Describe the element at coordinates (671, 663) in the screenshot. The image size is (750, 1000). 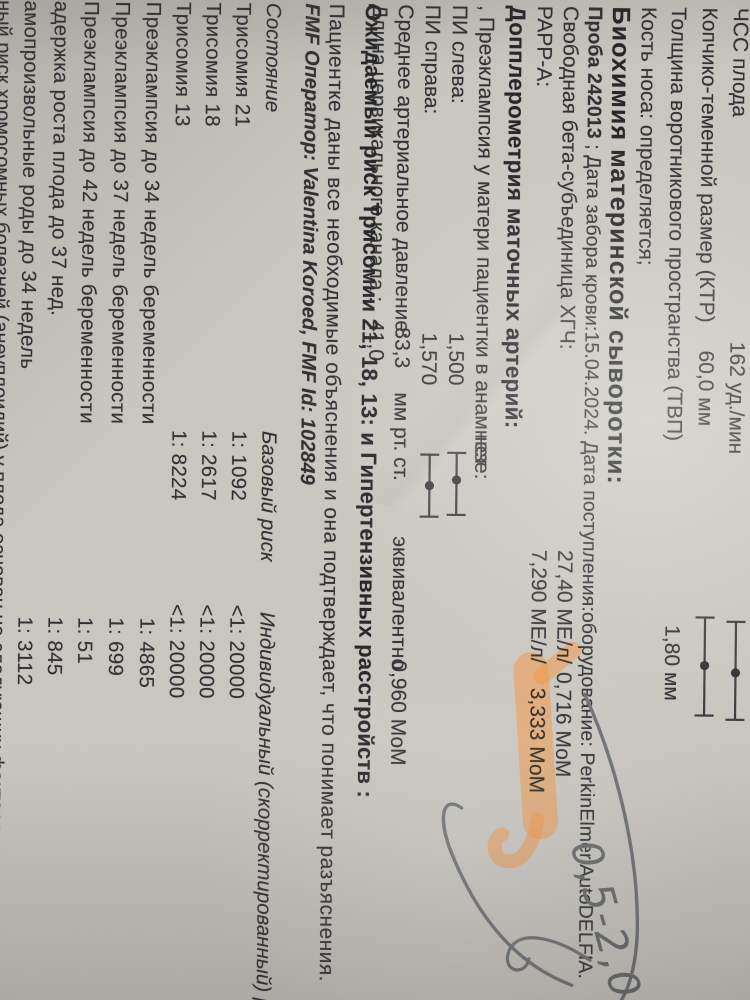
I see `fetal-nt-value: 1,80 мм` at that location.